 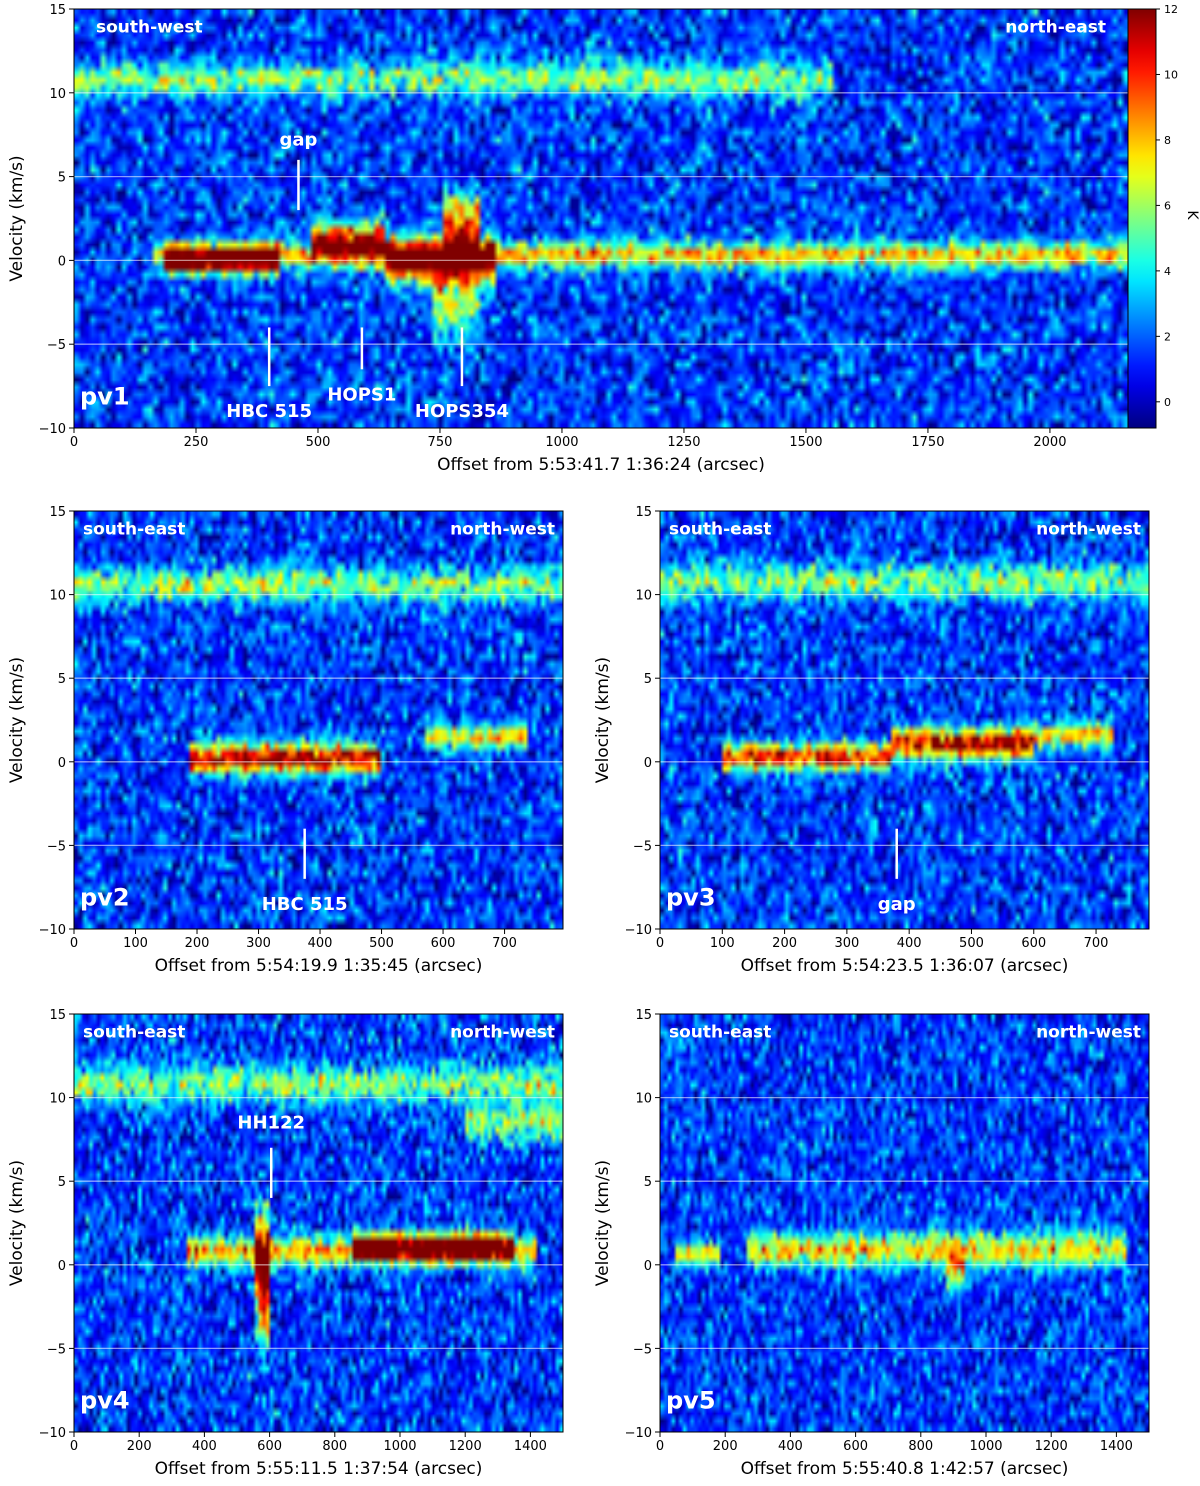 I want to click on colorbar-label: K, so click(x=1192, y=215).